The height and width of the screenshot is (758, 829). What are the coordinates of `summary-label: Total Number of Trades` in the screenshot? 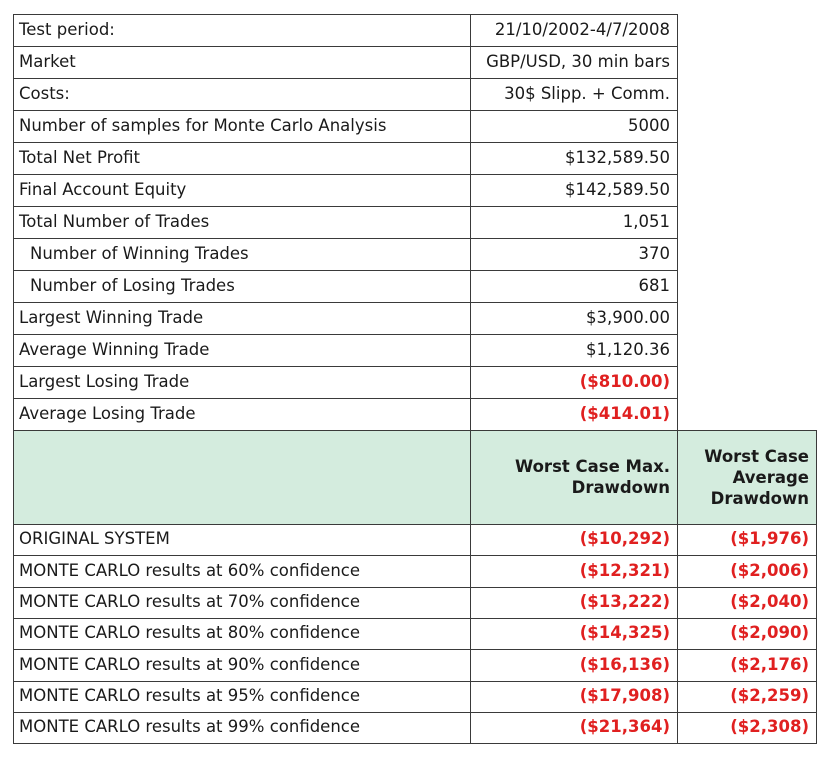 It's located at (114, 221).